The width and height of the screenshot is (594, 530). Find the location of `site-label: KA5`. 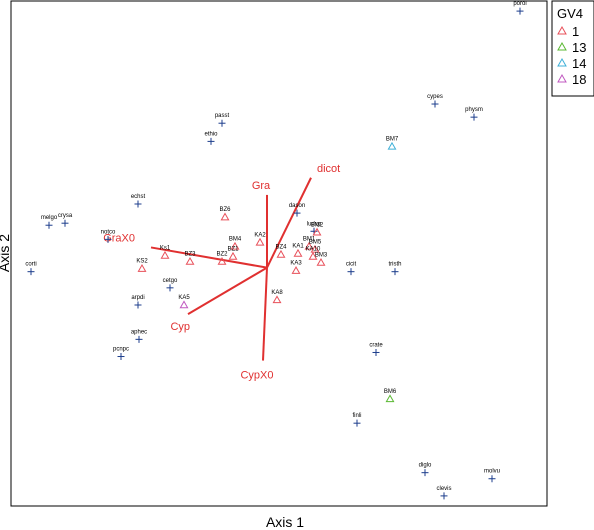

site-label: KA5 is located at coordinates (184, 298).